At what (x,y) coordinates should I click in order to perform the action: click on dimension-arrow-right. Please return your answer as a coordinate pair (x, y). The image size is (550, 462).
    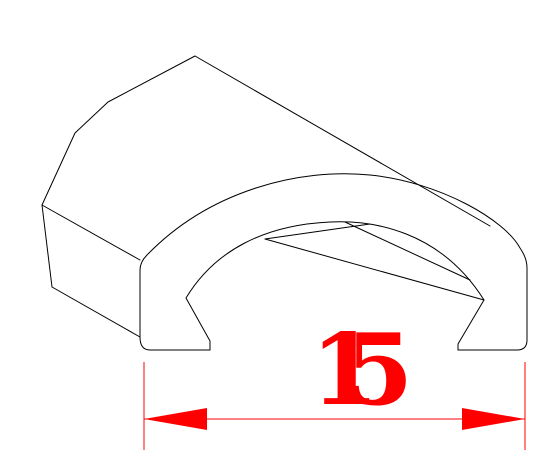
    Looking at the image, I should click on (493, 419).